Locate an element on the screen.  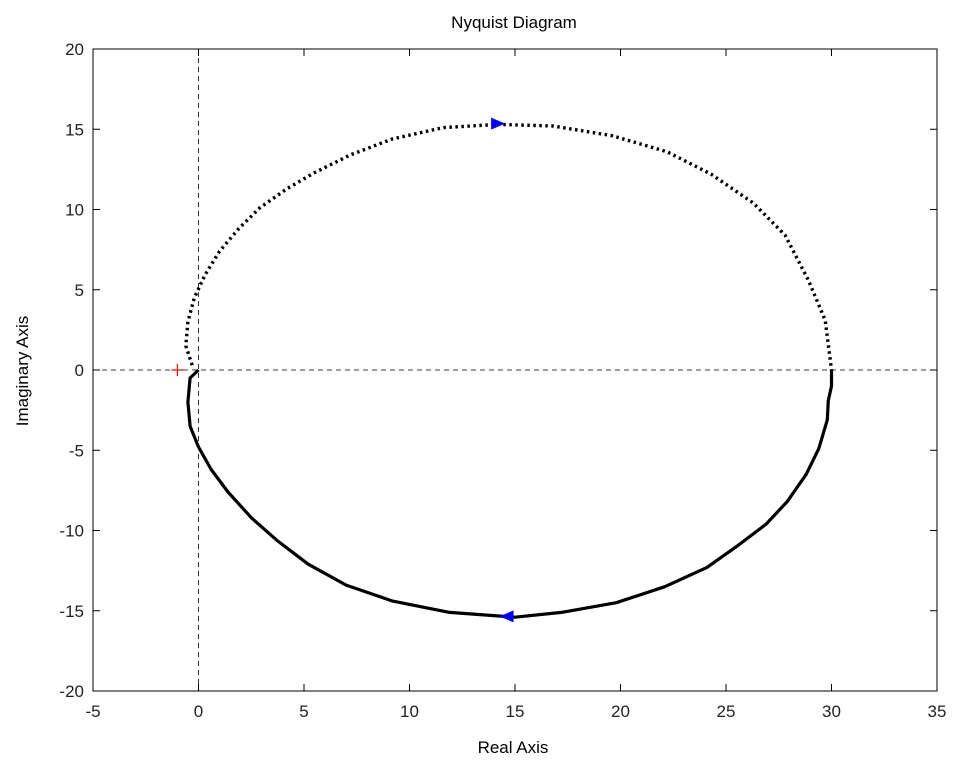
x-tick-label: 25 is located at coordinates (726, 711).